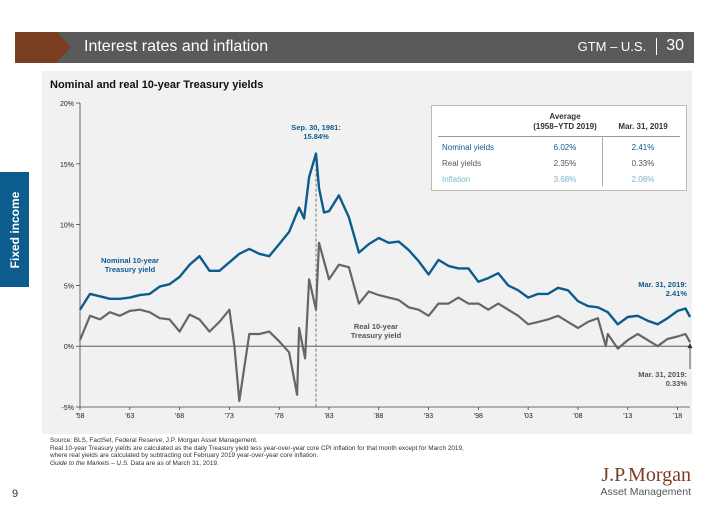 The height and width of the screenshot is (507, 702). I want to click on inset-row-label: Inflation, so click(456, 179).